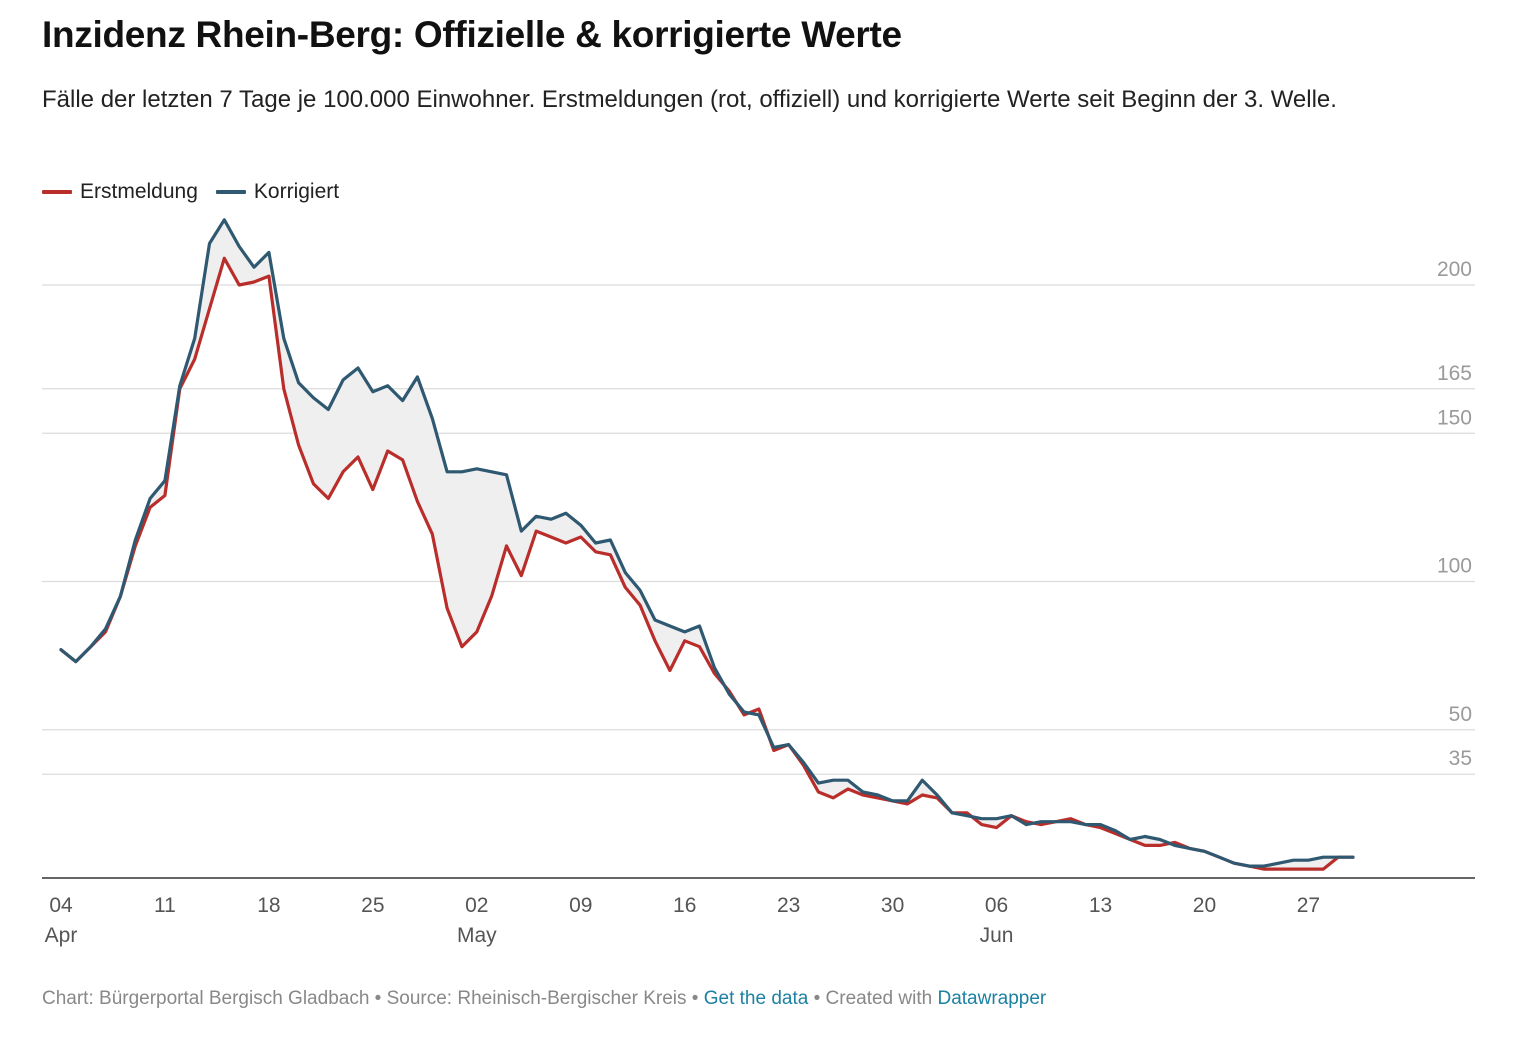 Image resolution: width=1532 pixels, height=1038 pixels. Describe the element at coordinates (1454, 373) in the screenshot. I see `y-tick-label: 165` at that location.